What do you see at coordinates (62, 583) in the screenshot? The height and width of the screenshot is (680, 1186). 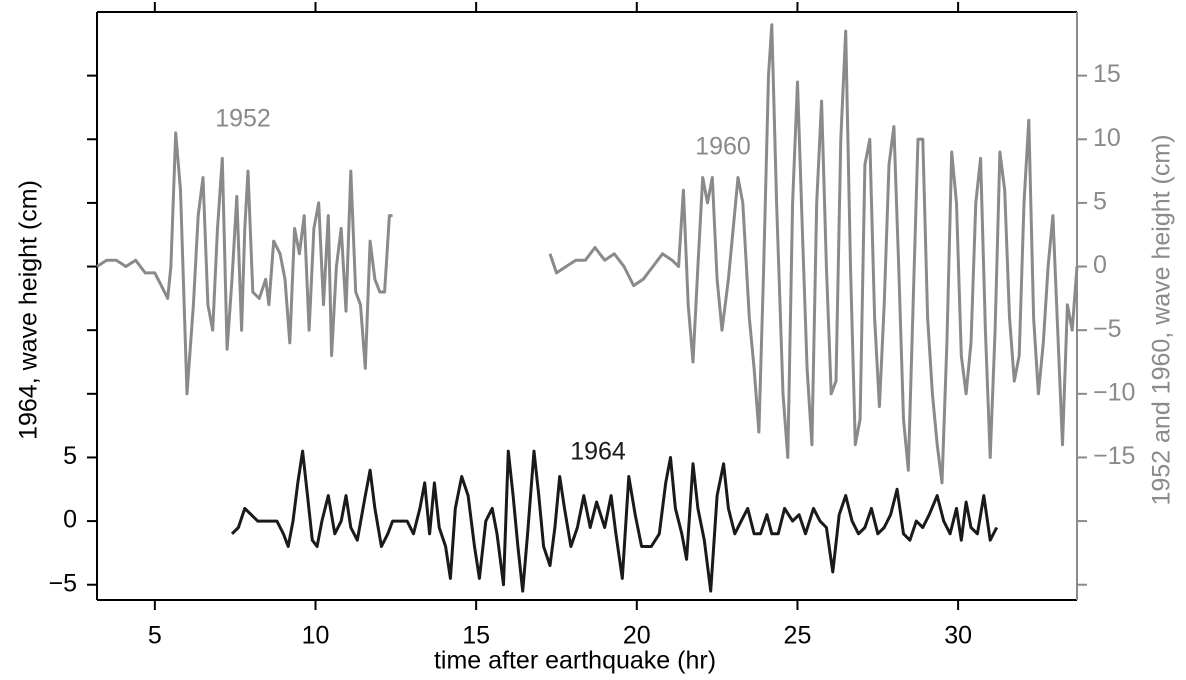 I see `y-tick-label: −5` at bounding box center [62, 583].